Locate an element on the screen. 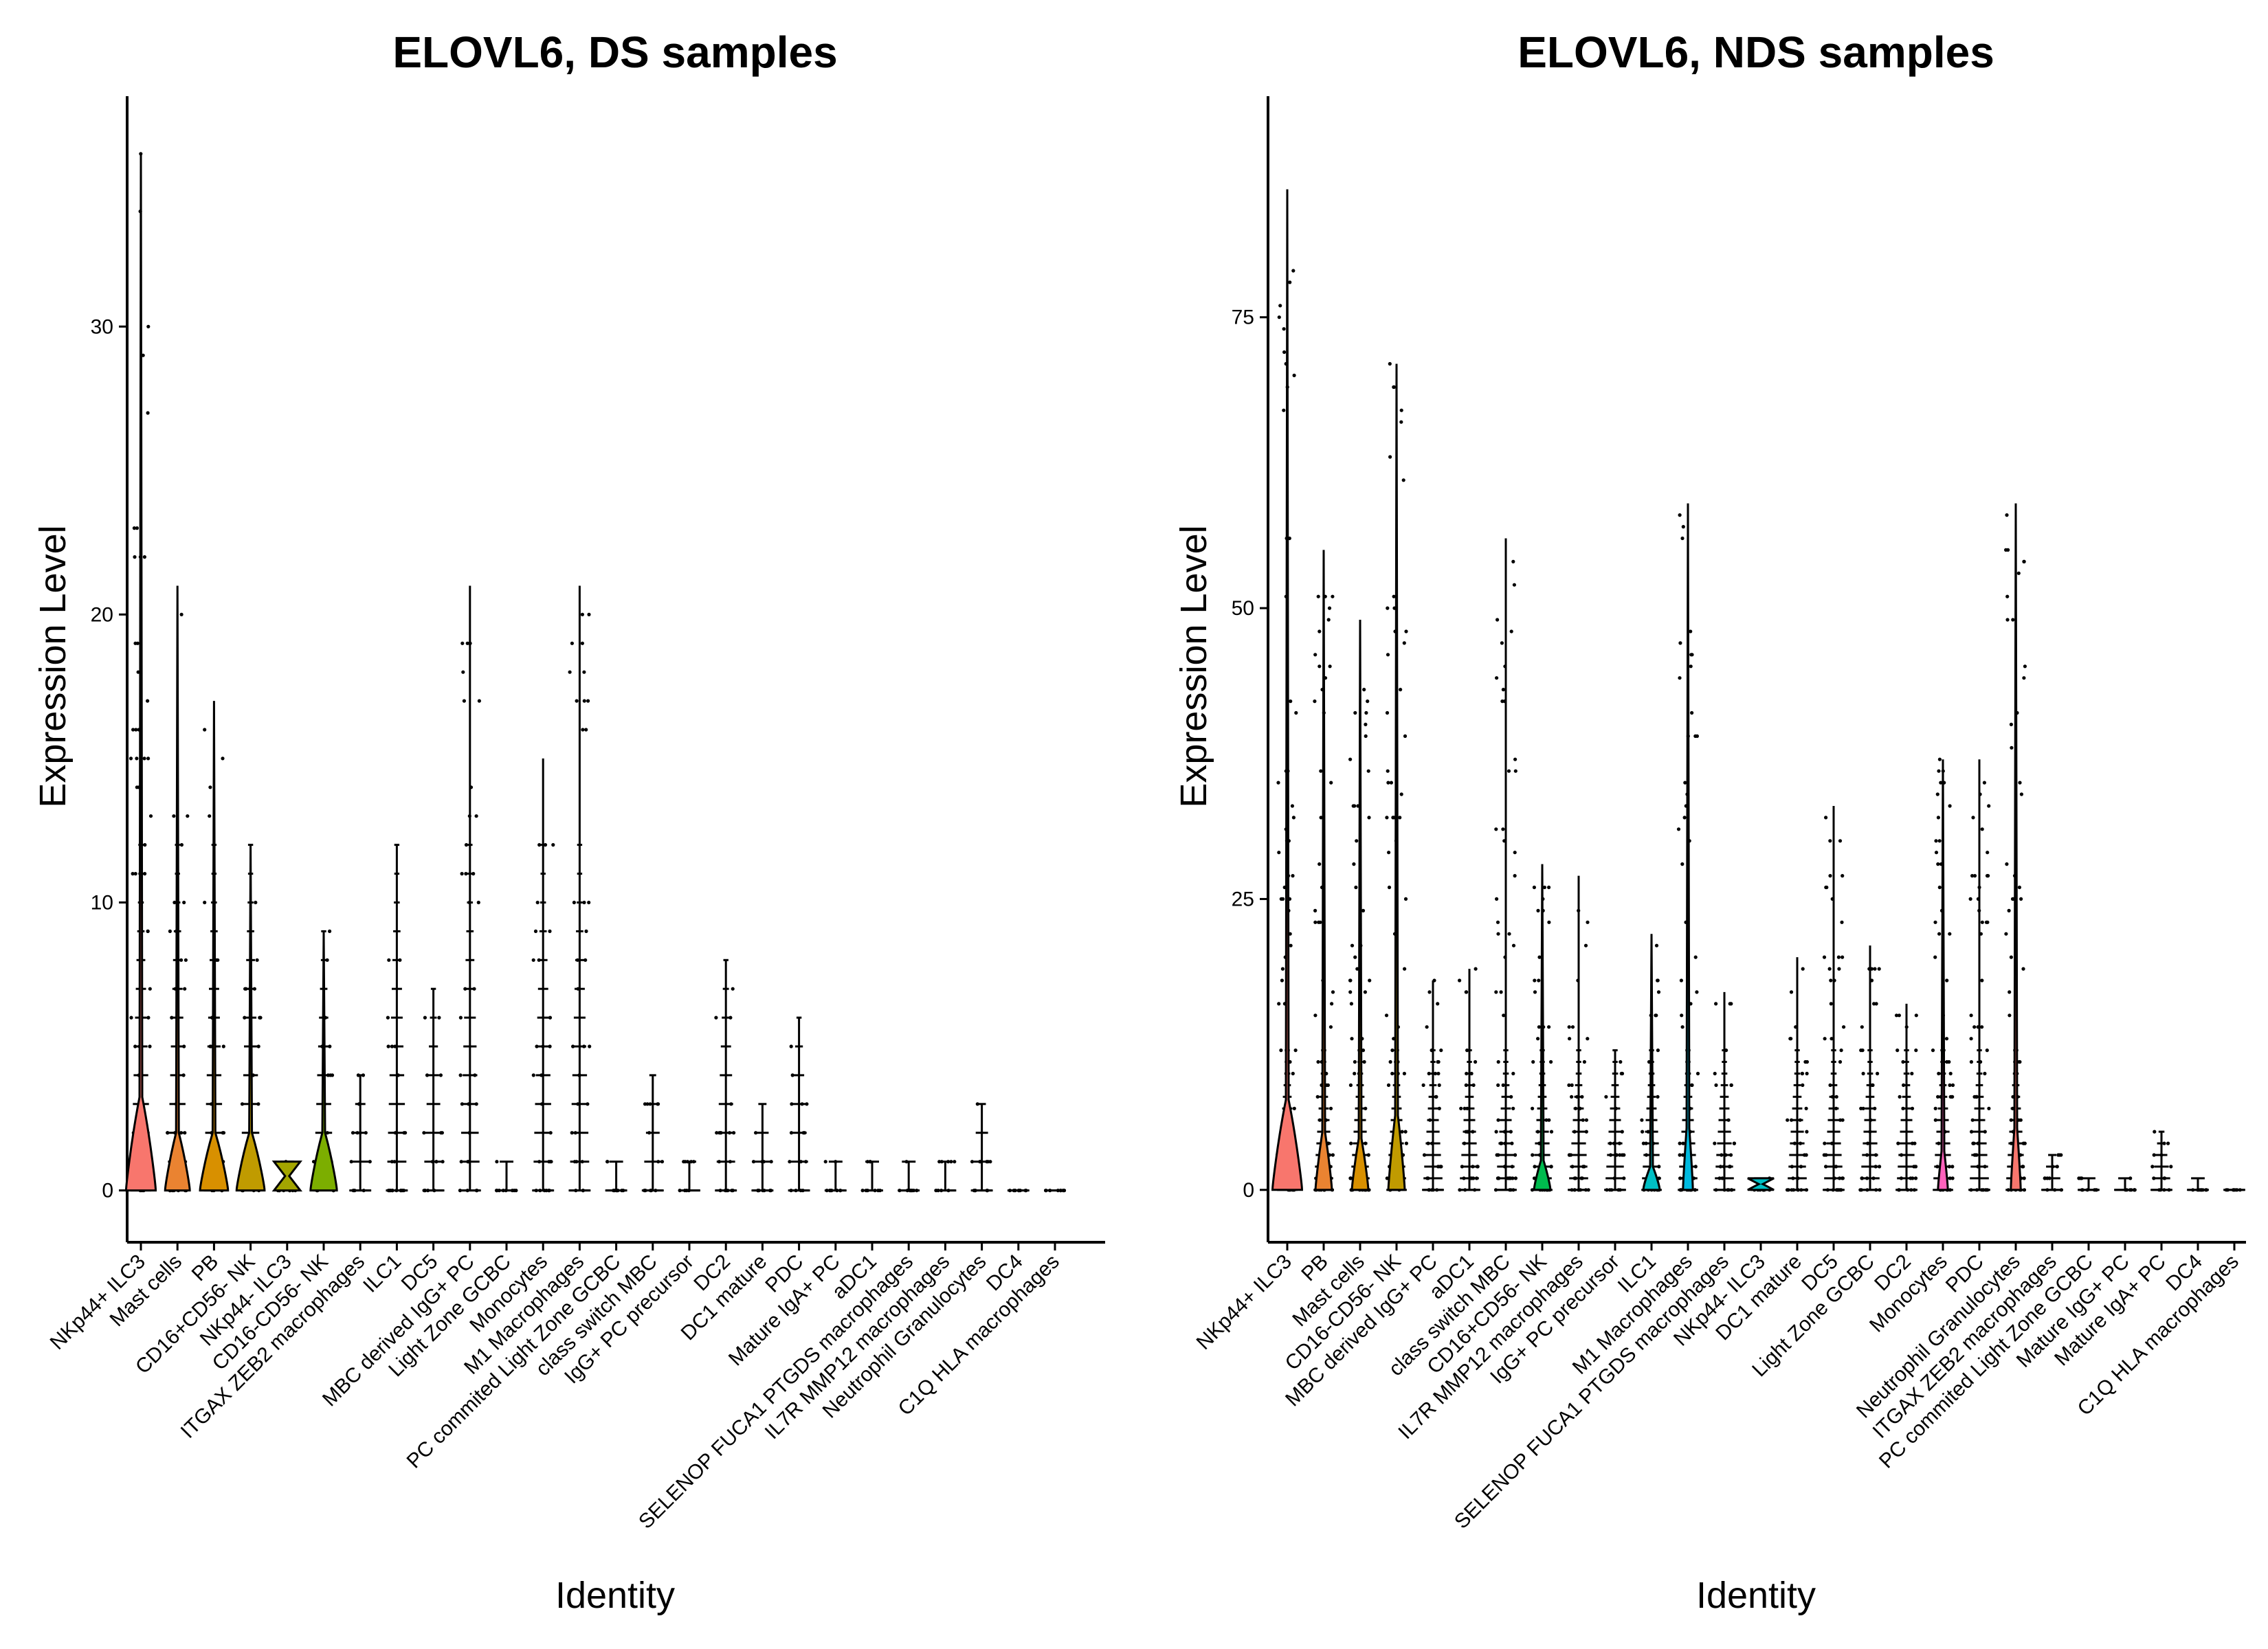 This screenshot has height=1649, width=2268. chart-title: ELOVL6, DS samples is located at coordinates (614, 52).